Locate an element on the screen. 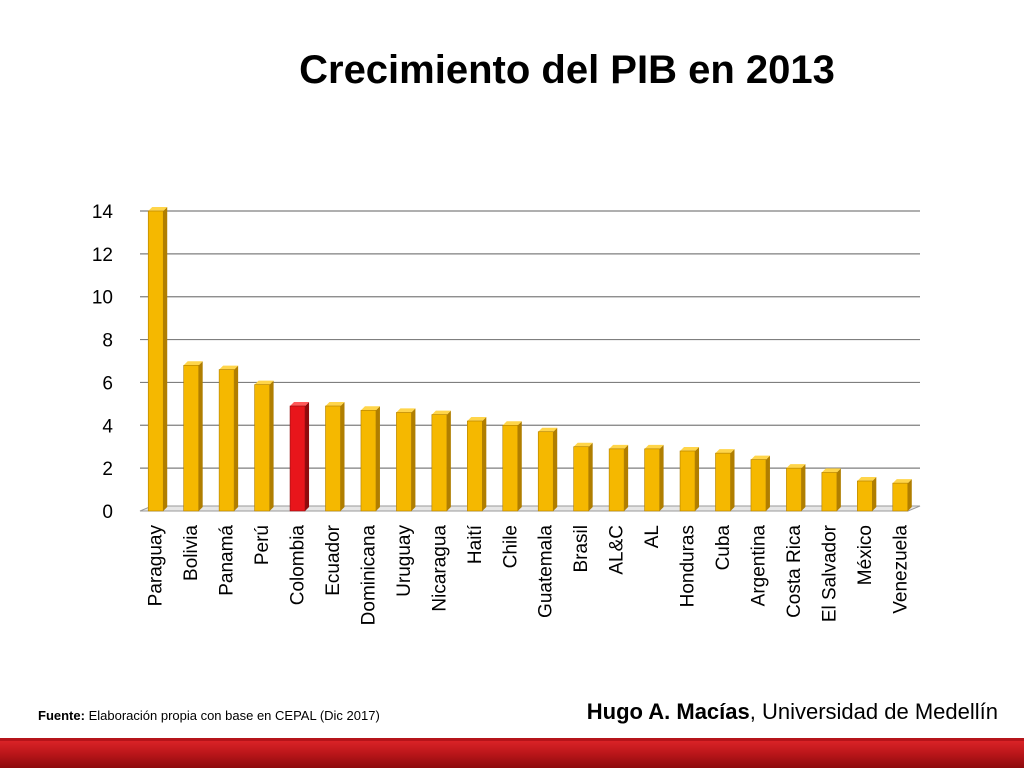  bar-bolivia is located at coordinates (193, 436).